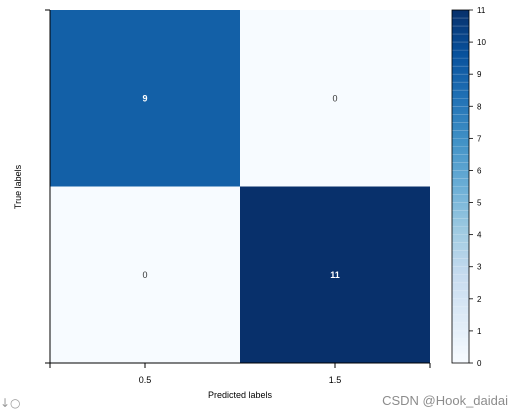 The image size is (514, 417). What do you see at coordinates (479, 170) in the screenshot?
I see `colorbar-tick-label-6: 6` at bounding box center [479, 170].